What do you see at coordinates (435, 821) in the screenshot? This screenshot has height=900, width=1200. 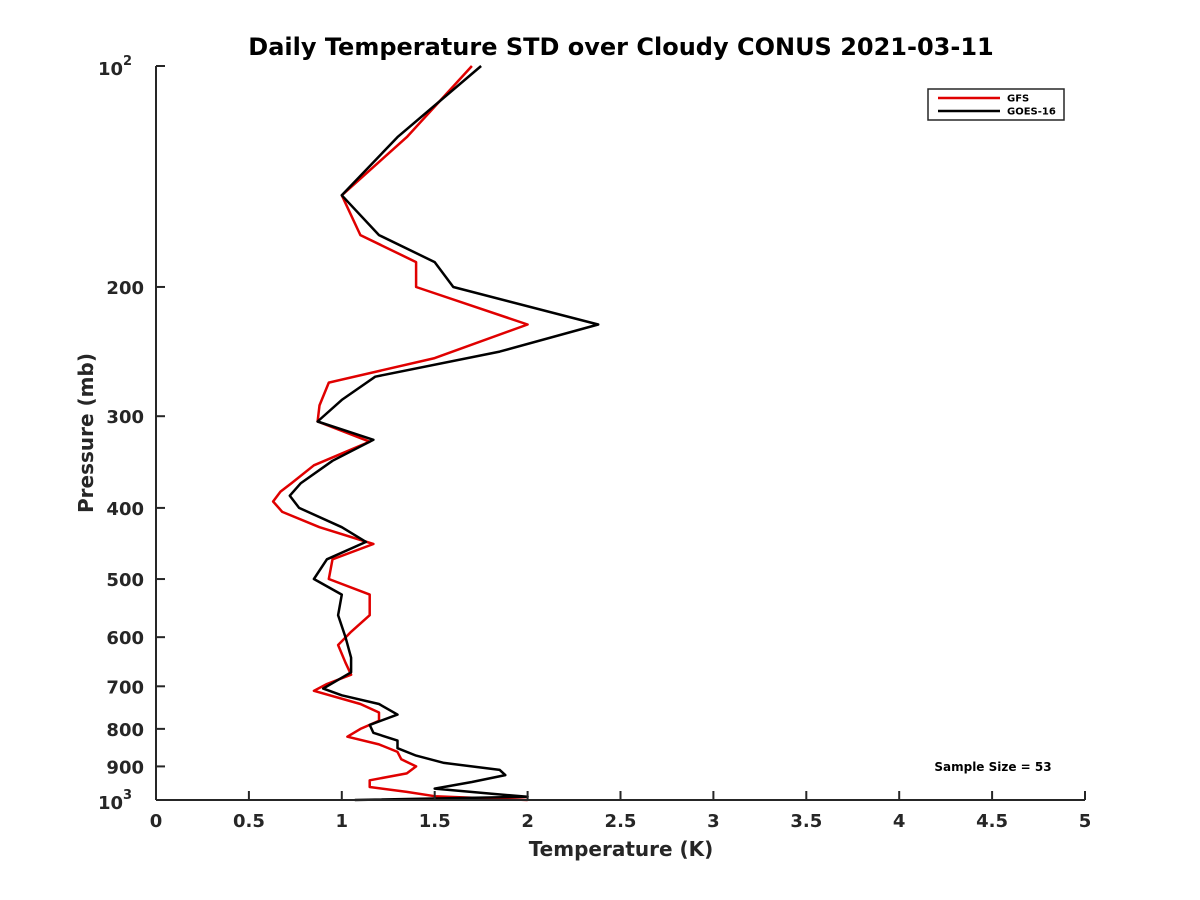 I see `x-tick-label: 1.5` at bounding box center [435, 821].